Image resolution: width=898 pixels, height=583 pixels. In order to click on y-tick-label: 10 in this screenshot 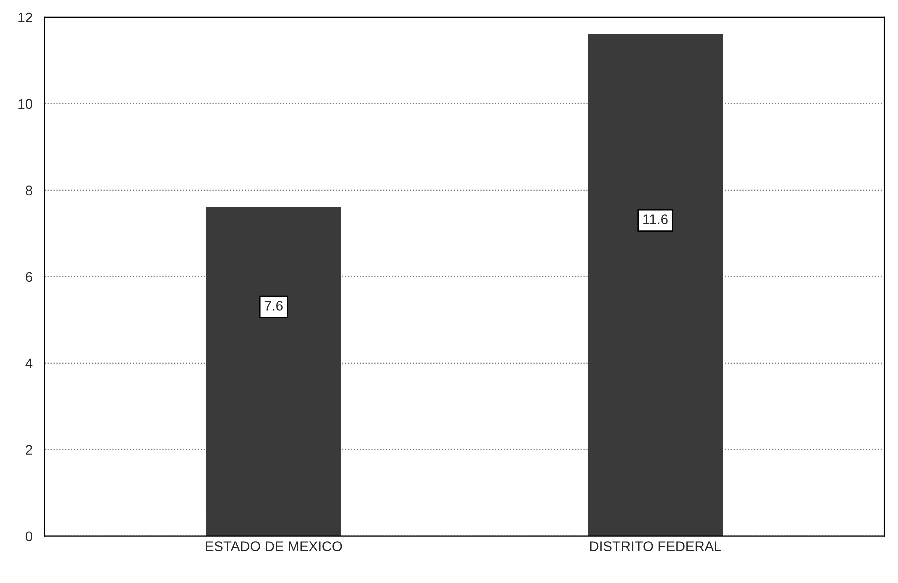, I will do `click(25, 104)`.